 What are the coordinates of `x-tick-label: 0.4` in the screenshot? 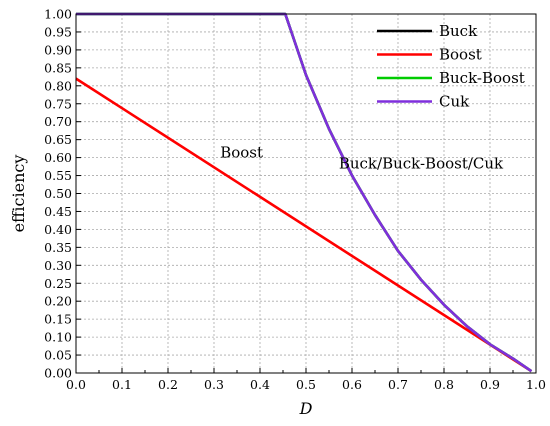 It's located at (260, 384).